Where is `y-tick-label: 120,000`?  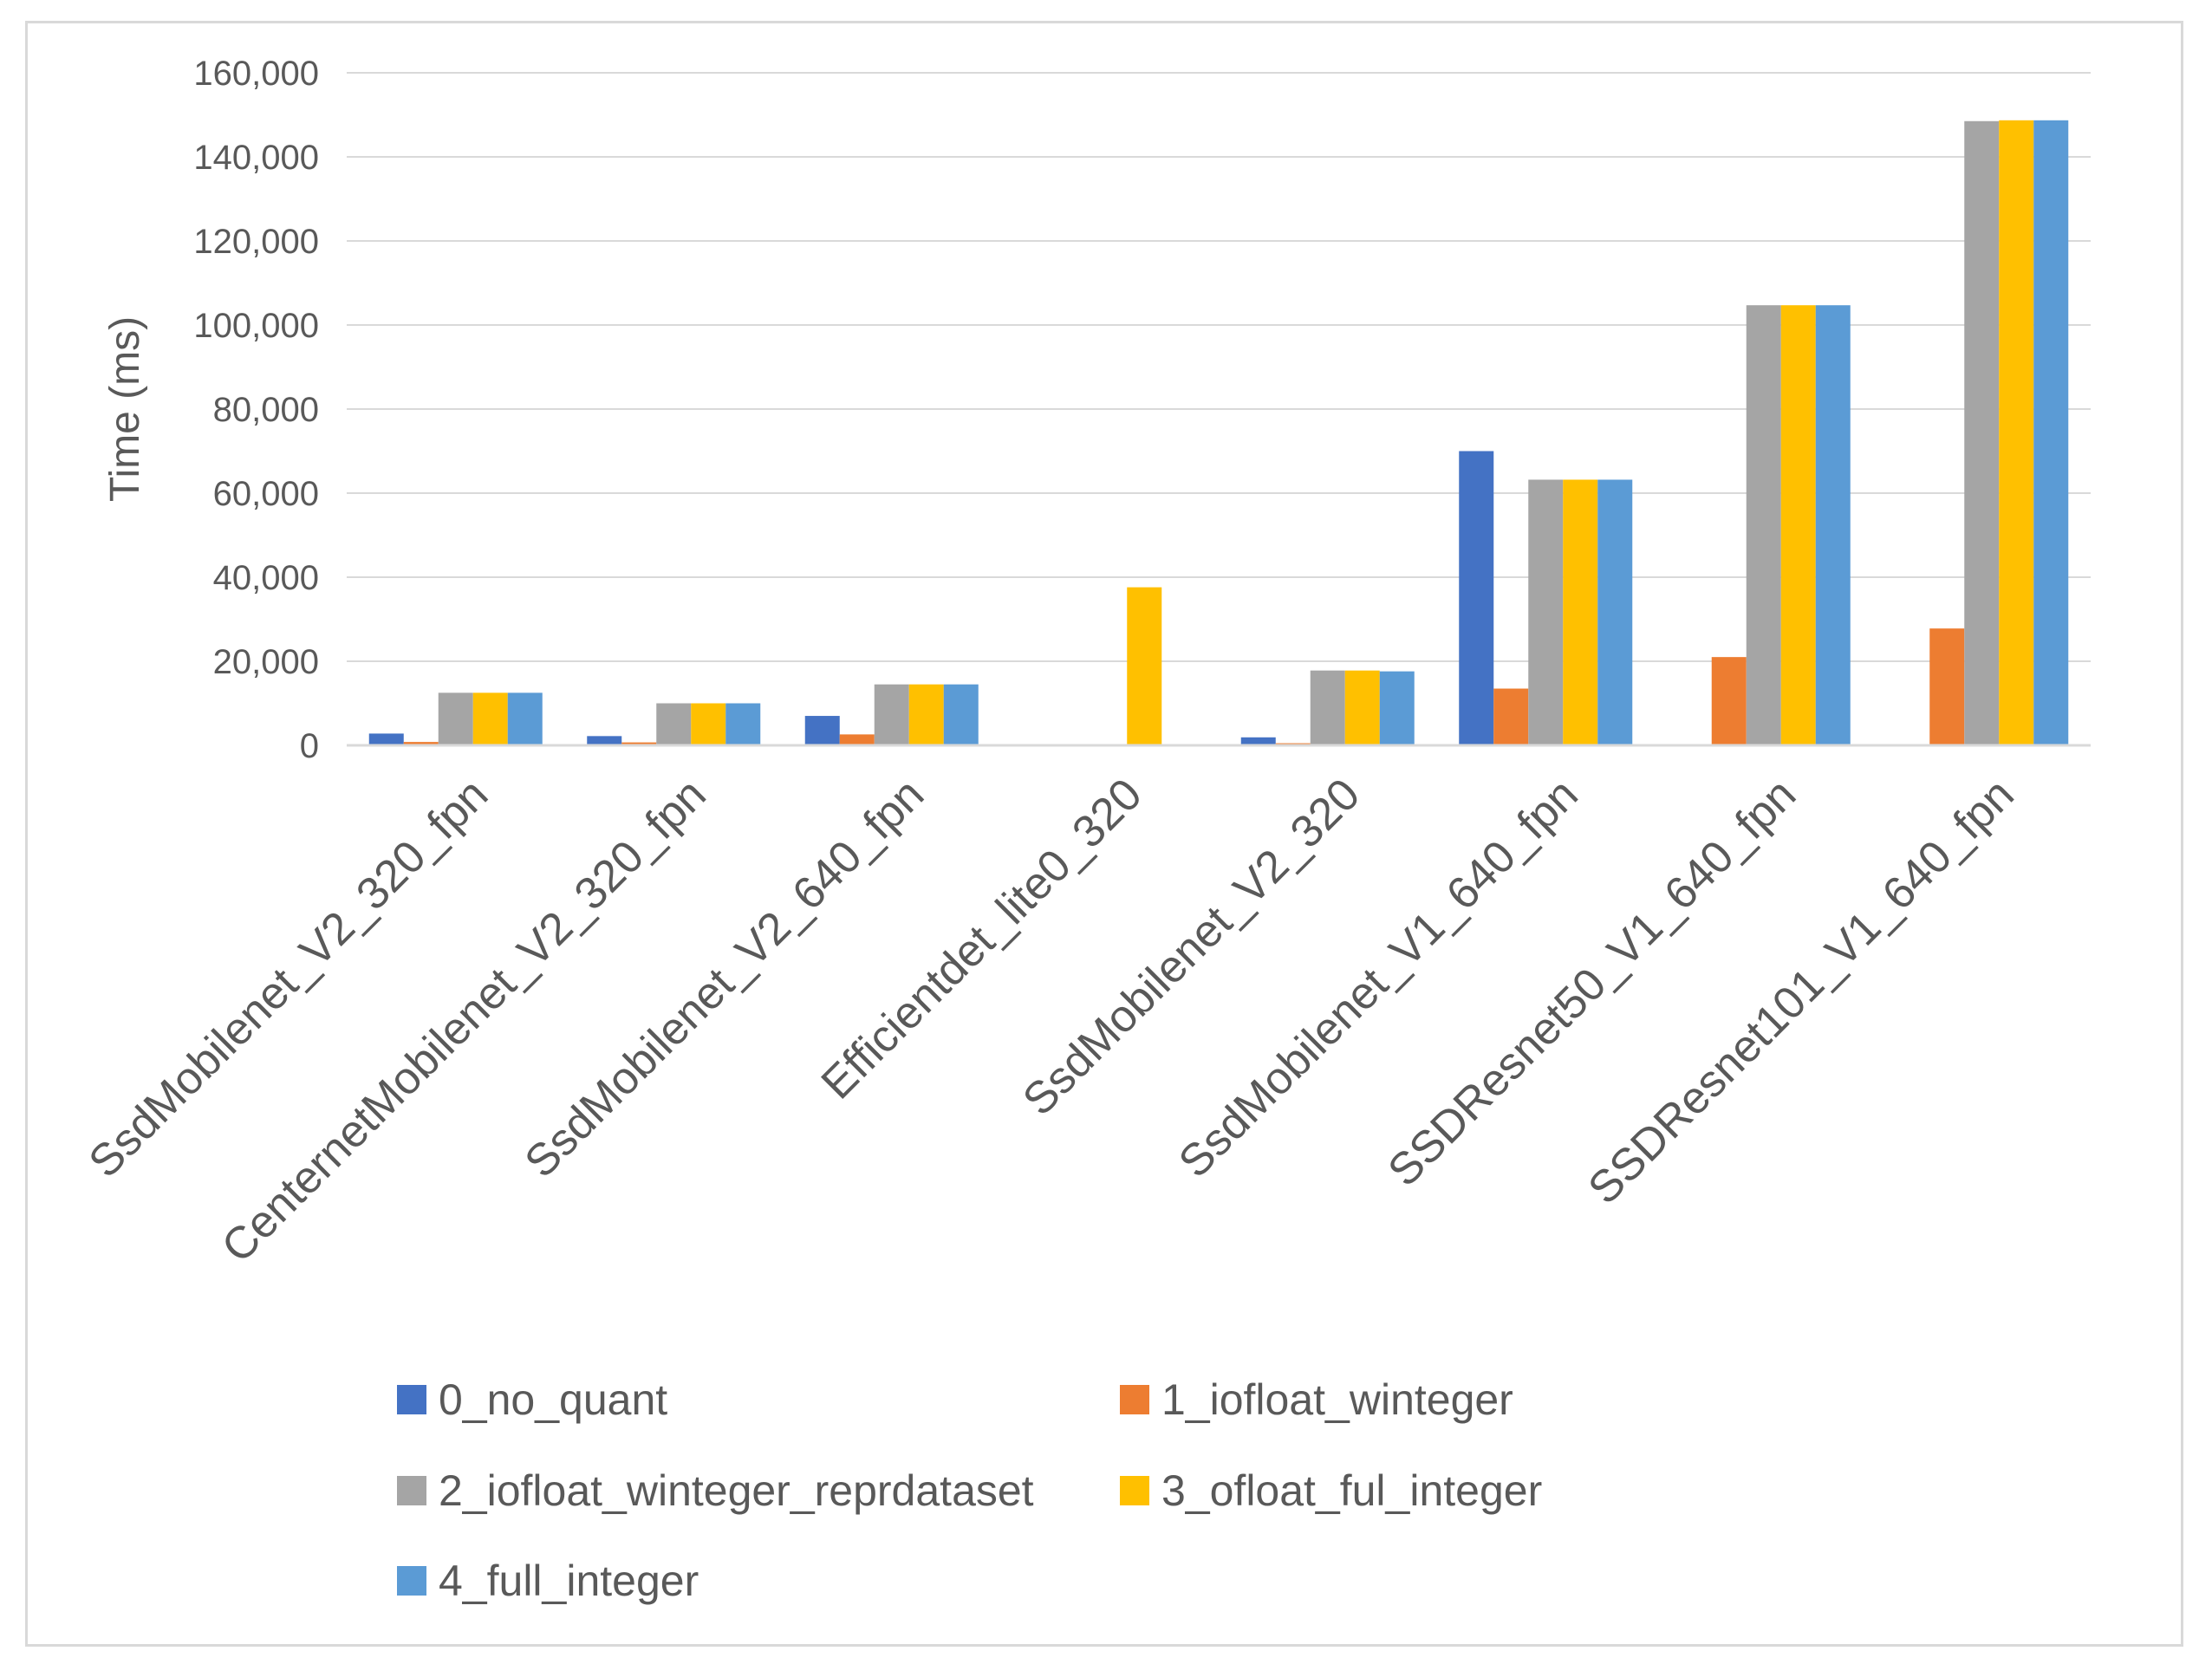
y-tick-label: 120,000 is located at coordinates (256, 242).